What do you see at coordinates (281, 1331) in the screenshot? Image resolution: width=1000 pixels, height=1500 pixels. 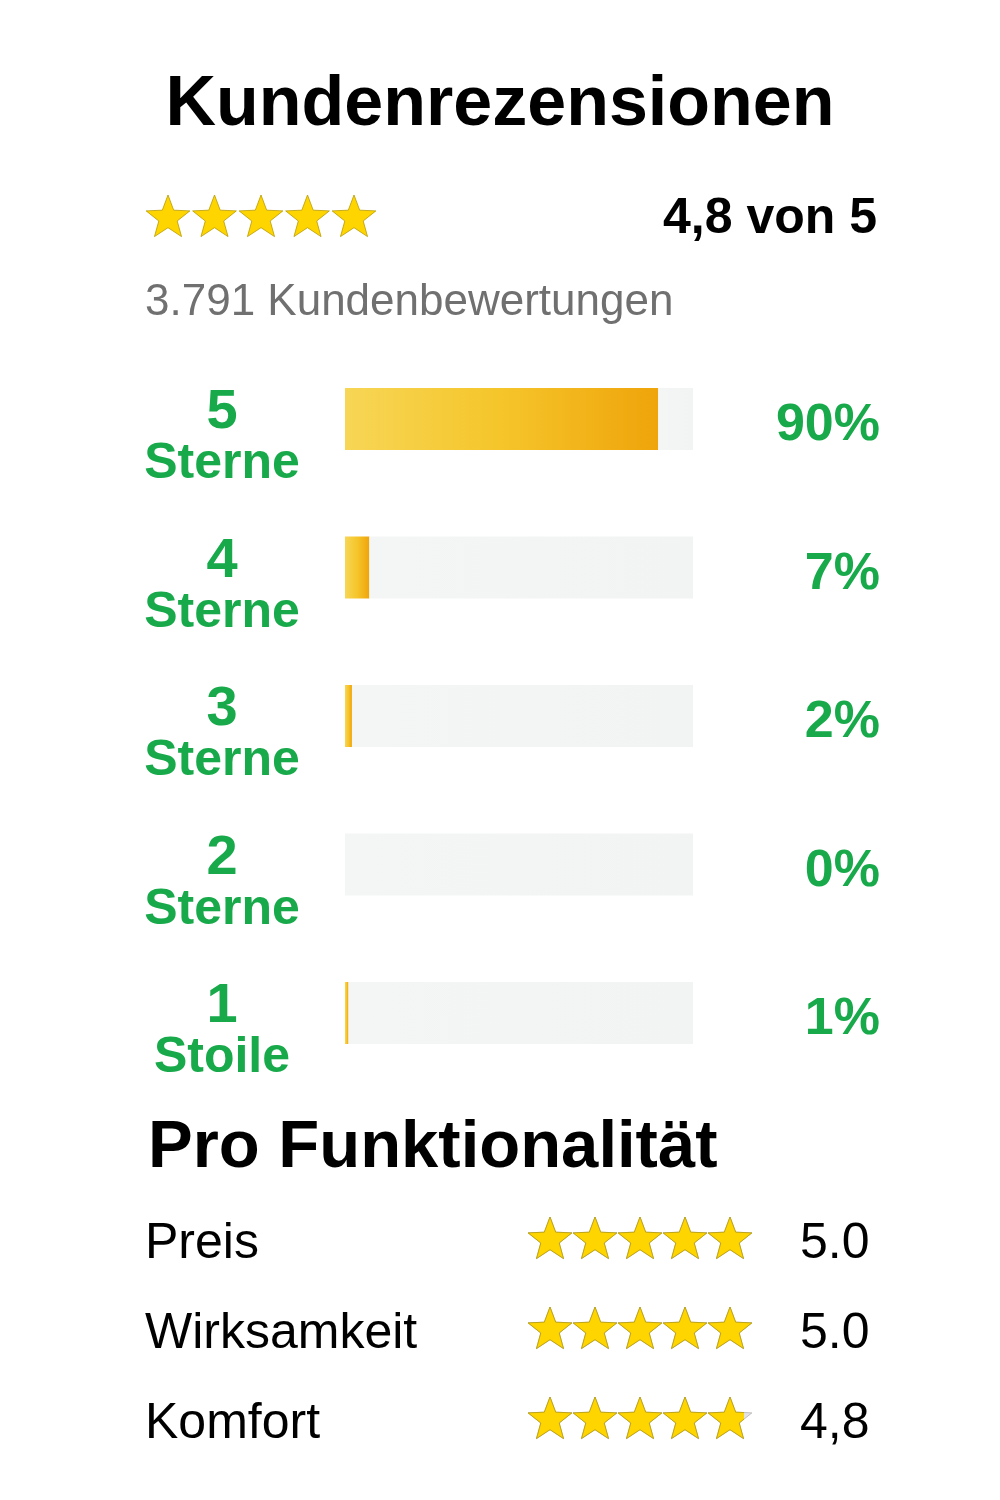 I see `category-label: Wirksamkeit` at bounding box center [281, 1331].